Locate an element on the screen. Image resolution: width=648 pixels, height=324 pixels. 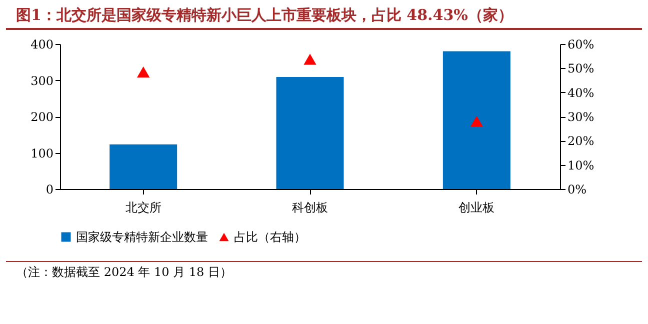
y-tick-label: 200 is located at coordinates (42, 117).